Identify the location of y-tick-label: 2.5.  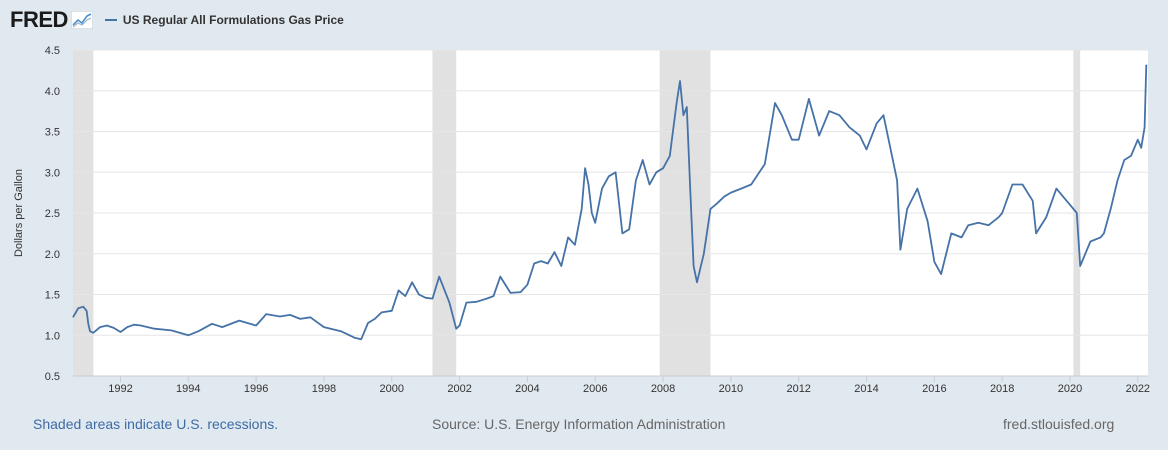
(52, 214).